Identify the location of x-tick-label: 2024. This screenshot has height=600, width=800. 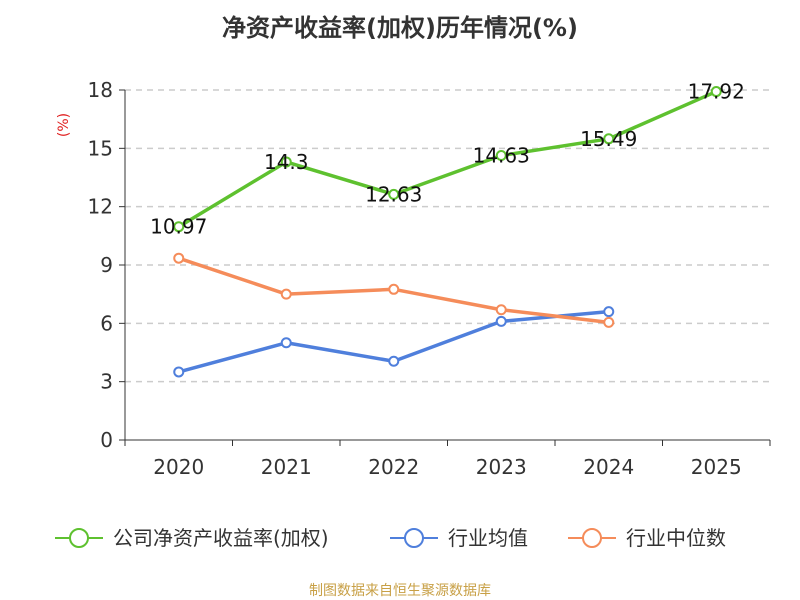
(608, 467).